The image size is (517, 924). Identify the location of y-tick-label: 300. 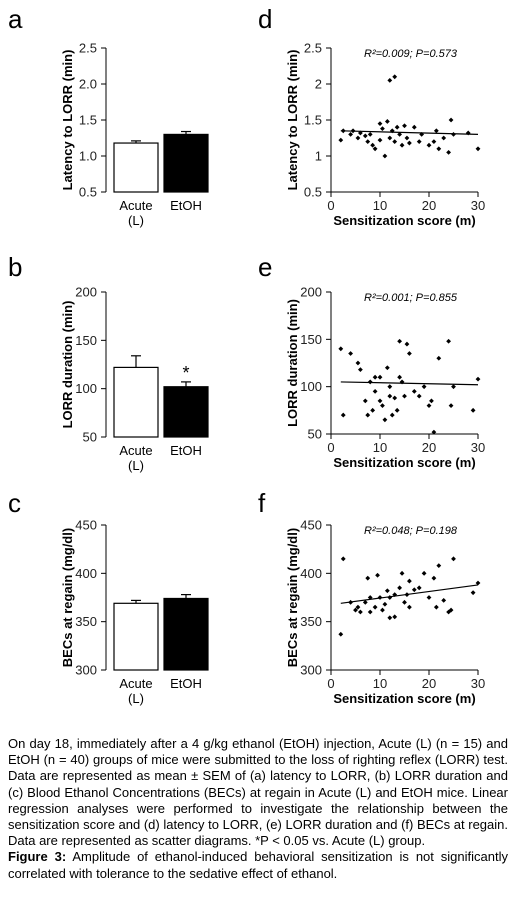
(311, 670).